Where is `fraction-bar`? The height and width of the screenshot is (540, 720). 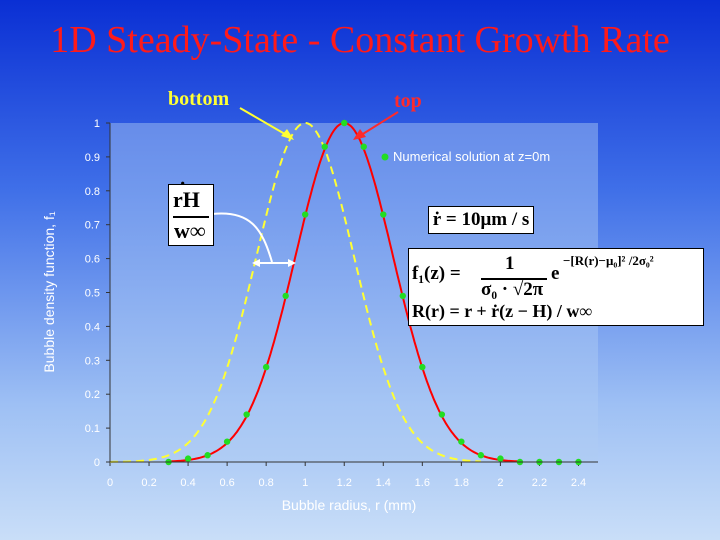
fraction-bar is located at coordinates (191, 217).